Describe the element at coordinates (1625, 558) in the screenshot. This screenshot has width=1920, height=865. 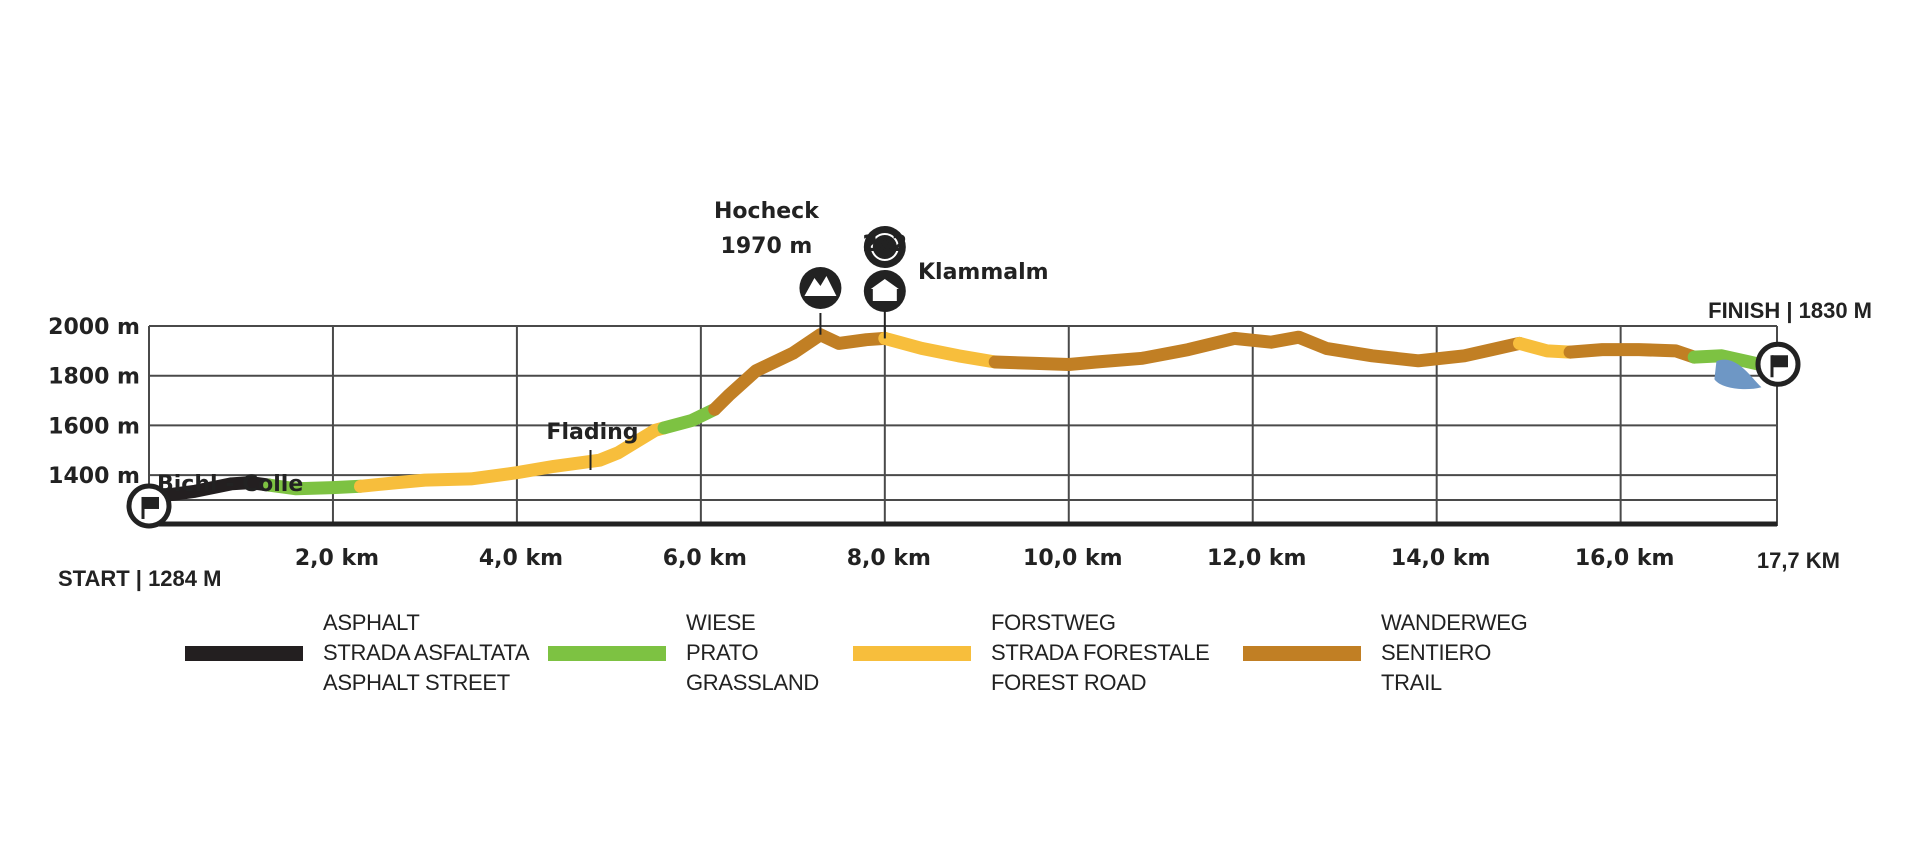
I see `x-tick-label: 16,0 km` at that location.